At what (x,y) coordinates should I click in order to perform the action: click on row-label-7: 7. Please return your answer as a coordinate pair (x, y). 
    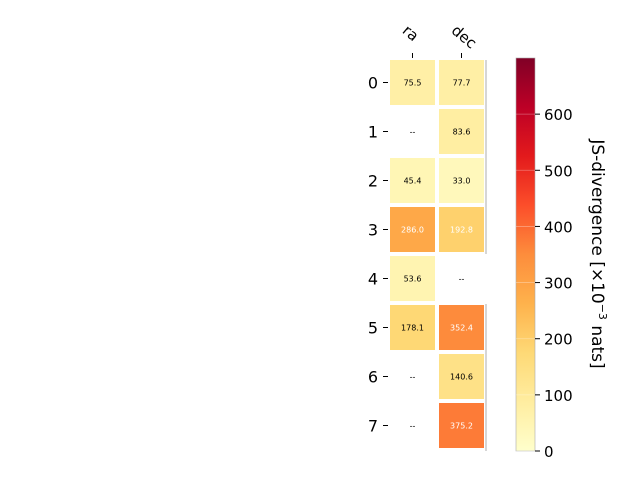
    Looking at the image, I should click on (373, 426).